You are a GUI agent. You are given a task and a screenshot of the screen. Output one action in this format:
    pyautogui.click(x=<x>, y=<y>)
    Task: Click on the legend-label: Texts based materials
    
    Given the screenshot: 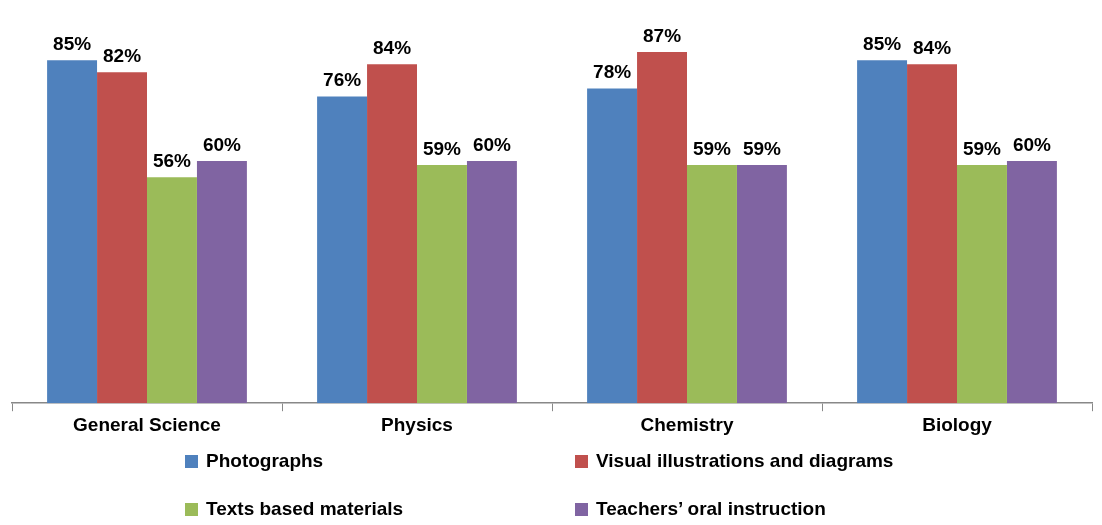 What is the action you would take?
    pyautogui.click(x=305, y=509)
    